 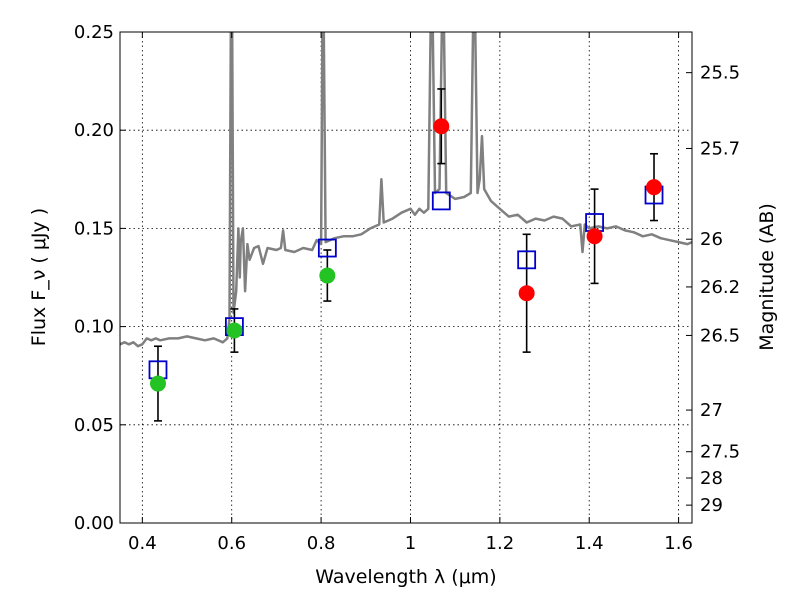 What do you see at coordinates (720, 73) in the screenshot?
I see `right-tick-label: 25.5` at bounding box center [720, 73].